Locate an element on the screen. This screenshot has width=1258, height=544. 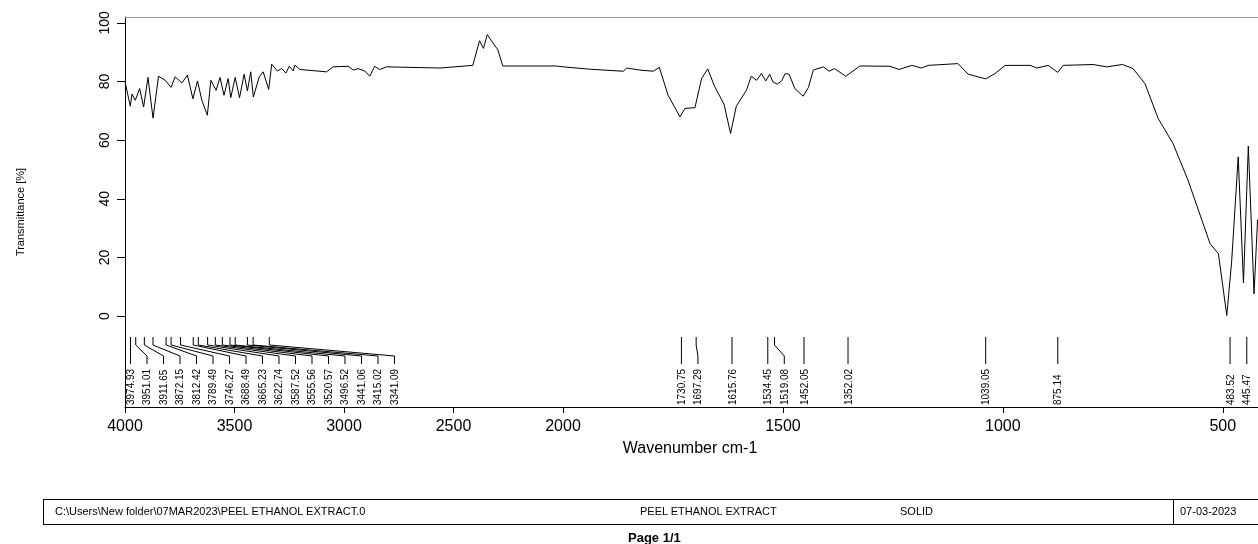
annotation: 3496.52 is located at coordinates (345, 386).